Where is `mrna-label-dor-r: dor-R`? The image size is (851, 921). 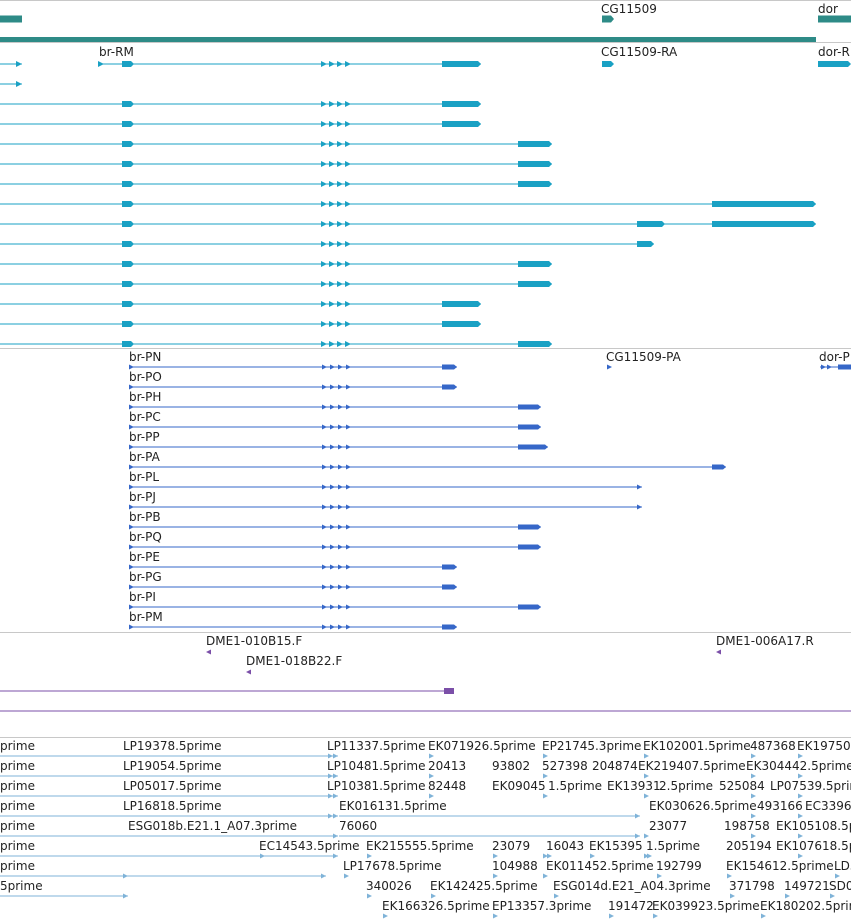 mrna-label-dor-r: dor-R is located at coordinates (834, 52).